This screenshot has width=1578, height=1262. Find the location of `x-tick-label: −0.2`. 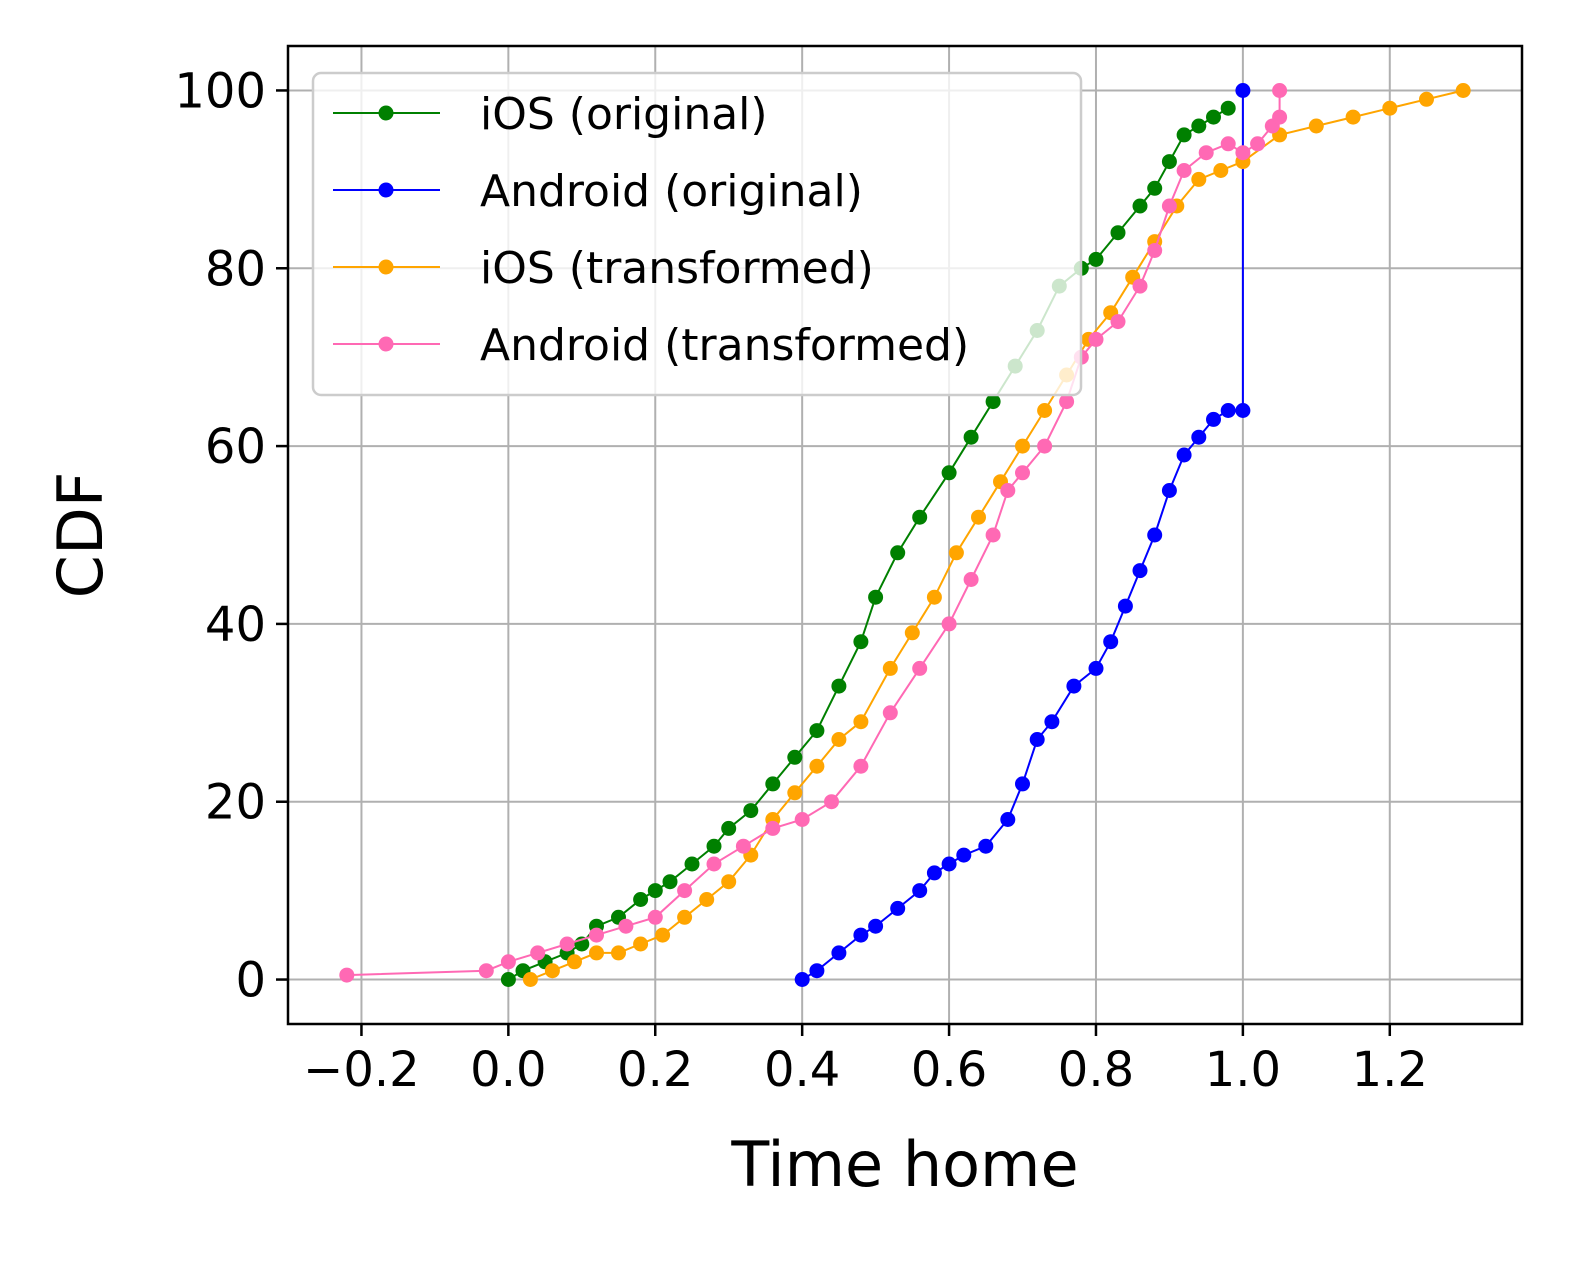

x-tick-label: −0.2 is located at coordinates (361, 1070).